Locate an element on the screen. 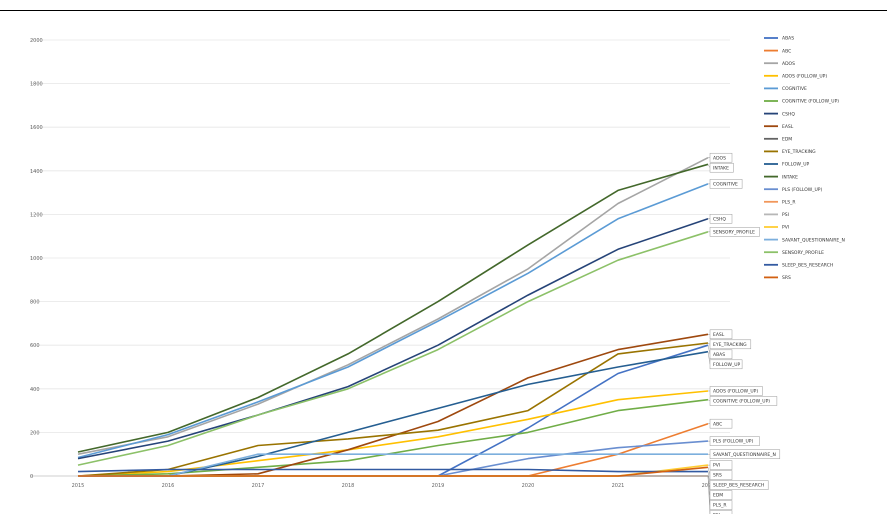 The height and width of the screenshot is (514, 887). y-tick-label: 200 is located at coordinates (35, 433).